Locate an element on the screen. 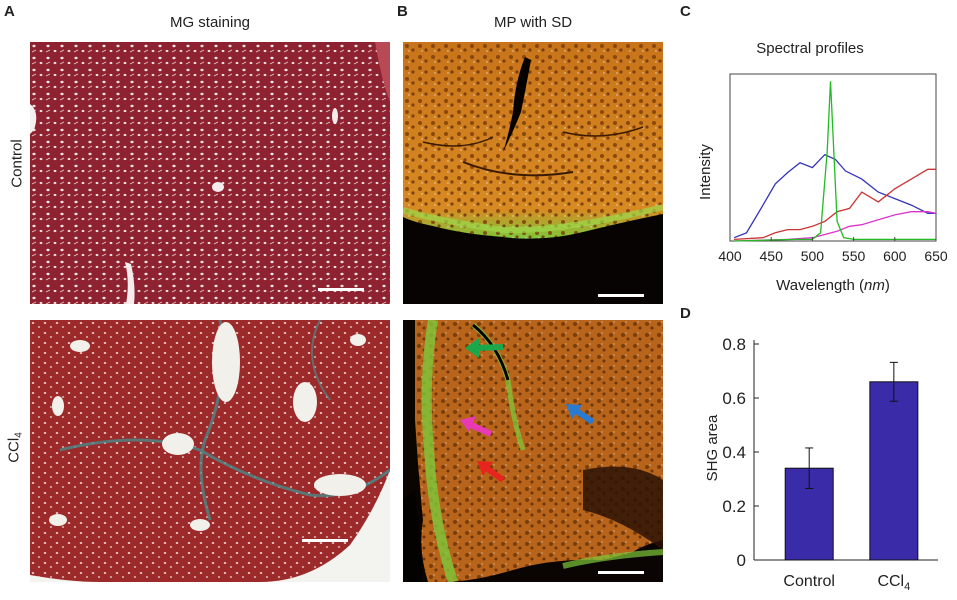 The width and height of the screenshot is (957, 600). panel-letter-b: B is located at coordinates (402, 11).